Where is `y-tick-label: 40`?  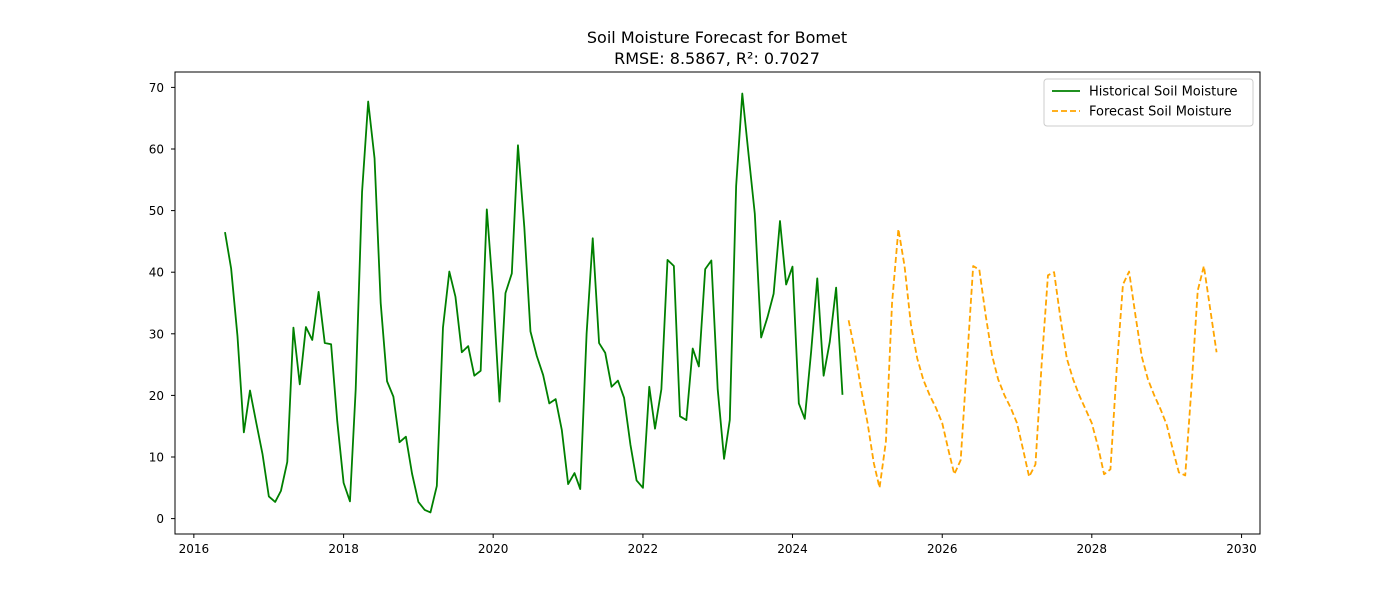 y-tick-label: 40 is located at coordinates (156, 273).